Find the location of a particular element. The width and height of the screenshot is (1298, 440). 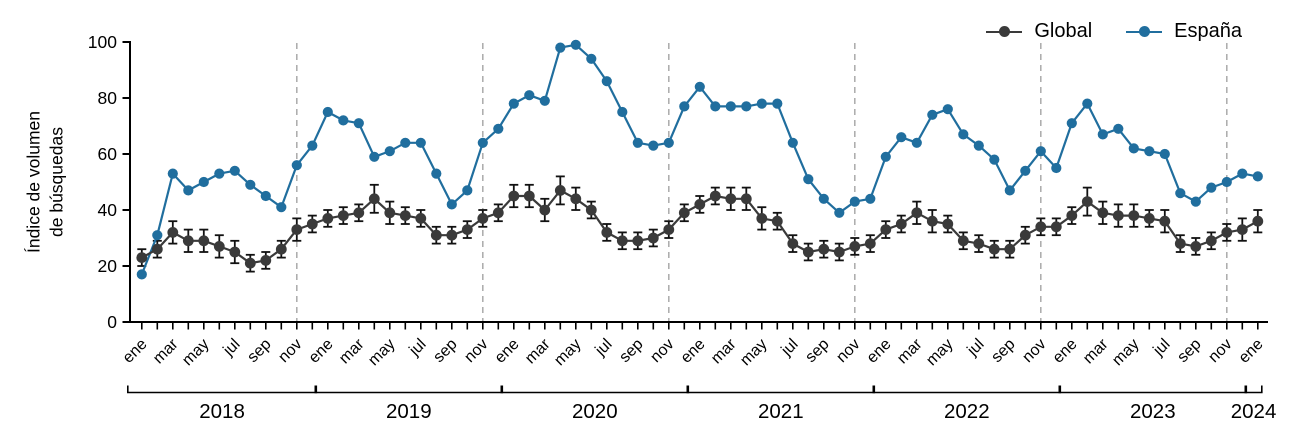

y-tick-label: 100 is located at coordinates (102, 42).